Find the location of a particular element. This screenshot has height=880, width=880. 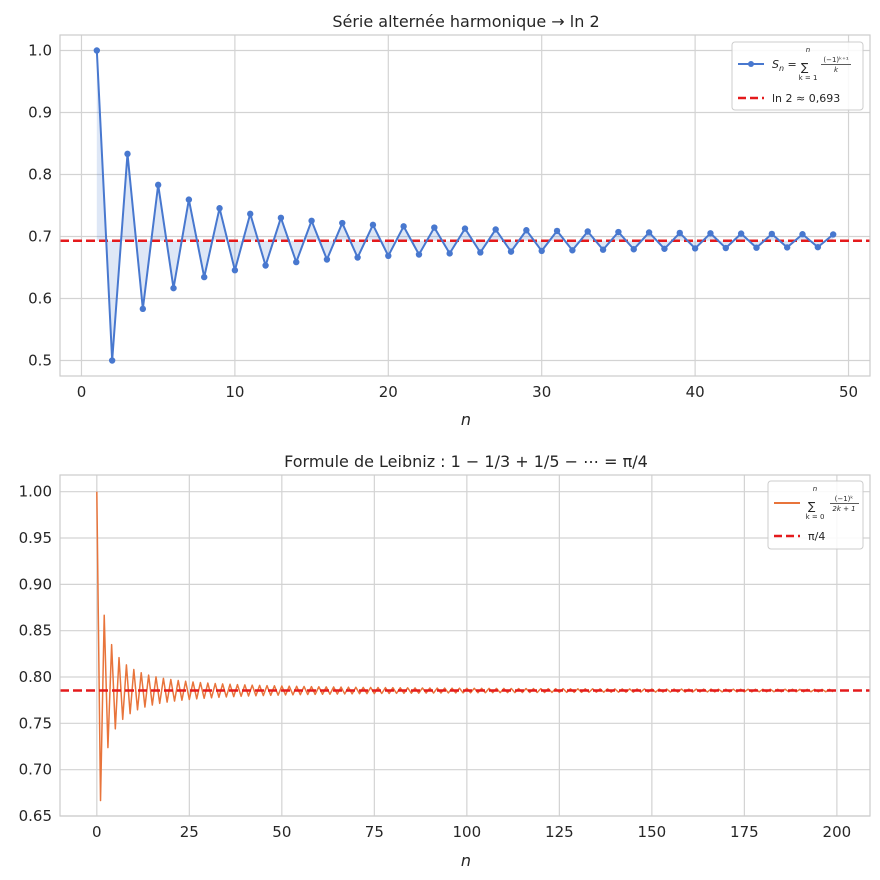

chart2-x-tick-label: 200 is located at coordinates (837, 832).